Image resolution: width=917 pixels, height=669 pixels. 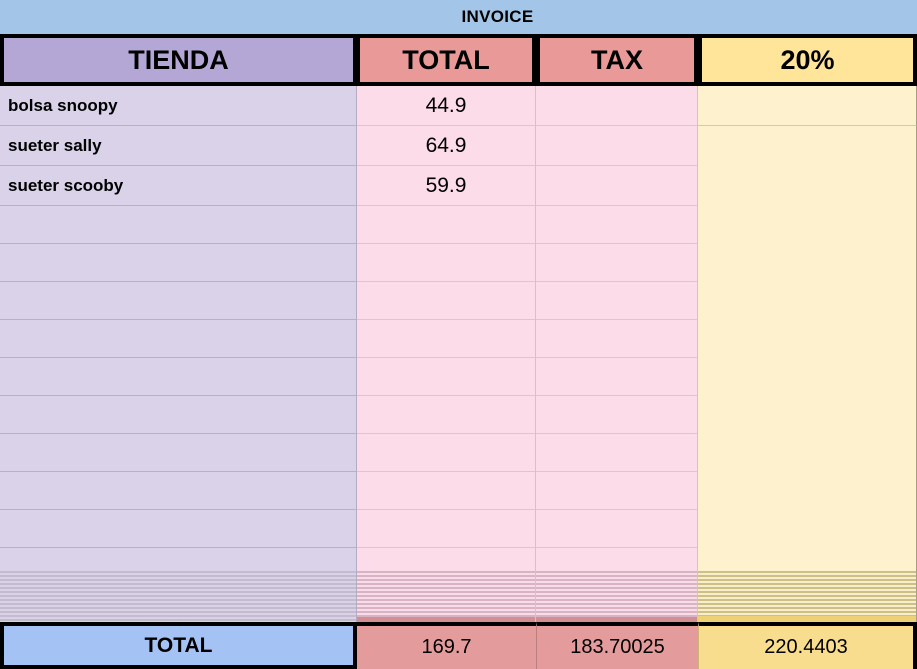 I want to click on cell-total: 64.9, so click(x=446, y=146).